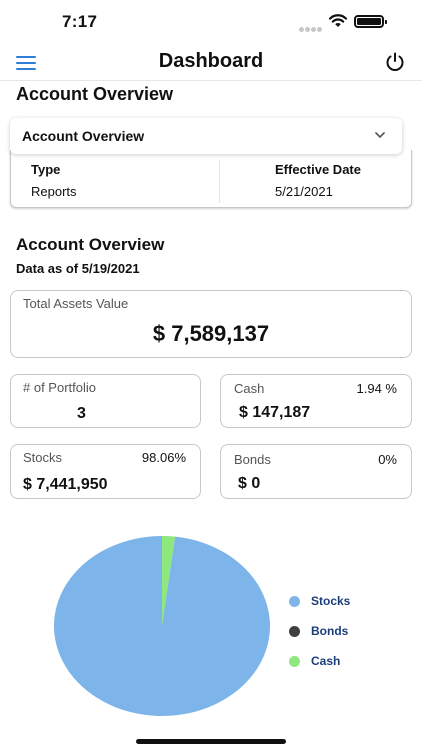  Describe the element at coordinates (331, 601) in the screenshot. I see `legend-label: Stocks` at that location.